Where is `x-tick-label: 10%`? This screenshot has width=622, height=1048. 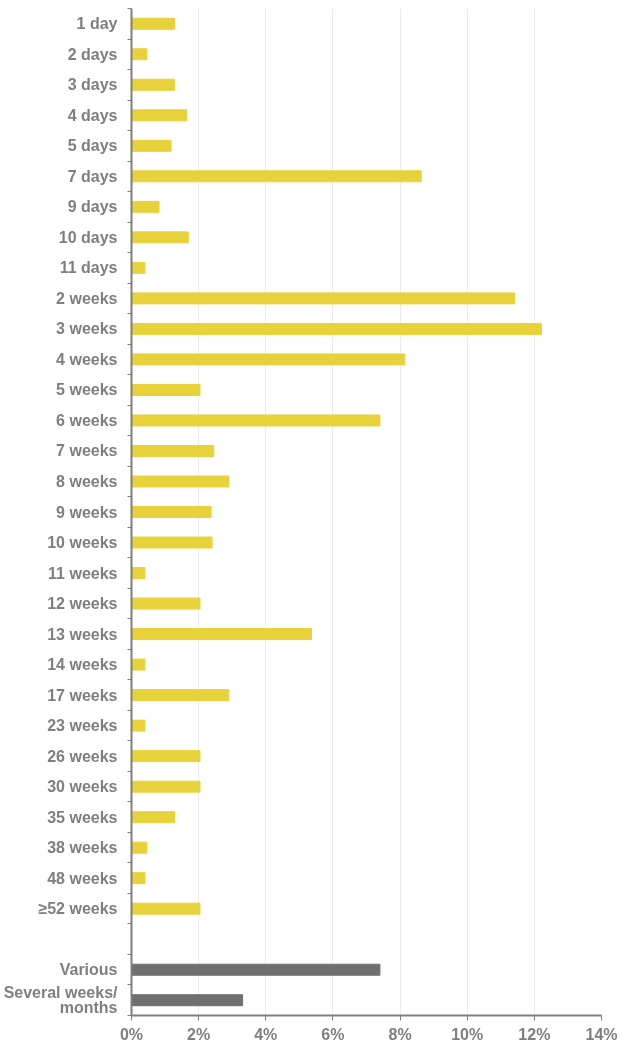
x-tick-label: 10% is located at coordinates (467, 1034).